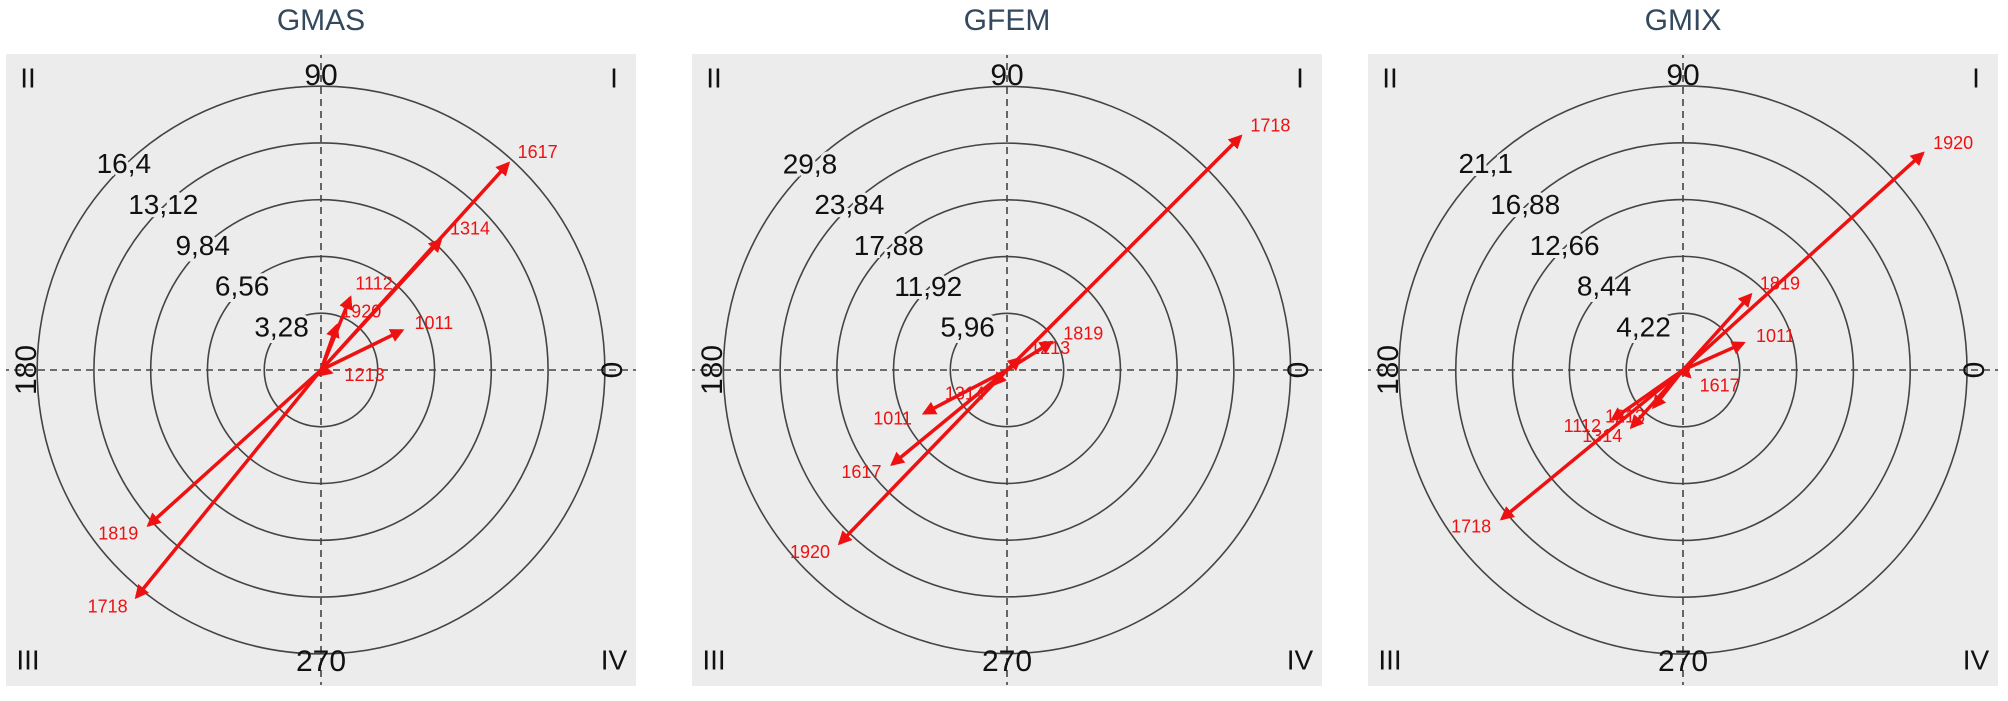 The height and width of the screenshot is (701, 2008). What do you see at coordinates (1683, 20) in the screenshot?
I see `chart-title: GMIX` at bounding box center [1683, 20].